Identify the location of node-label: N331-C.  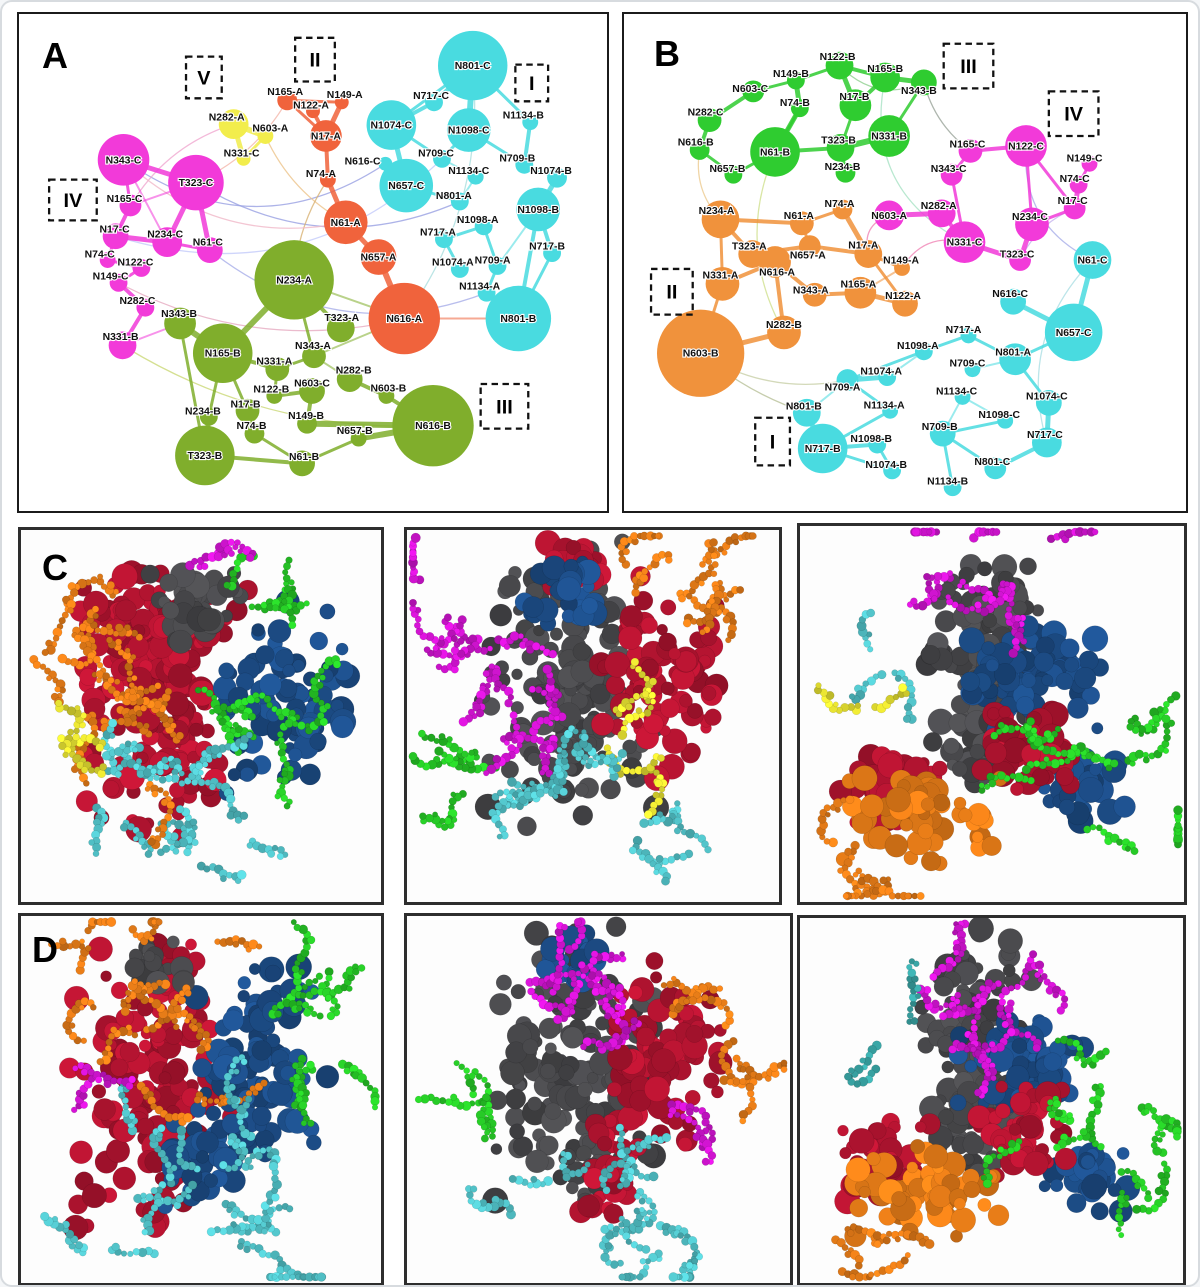
(242, 153).